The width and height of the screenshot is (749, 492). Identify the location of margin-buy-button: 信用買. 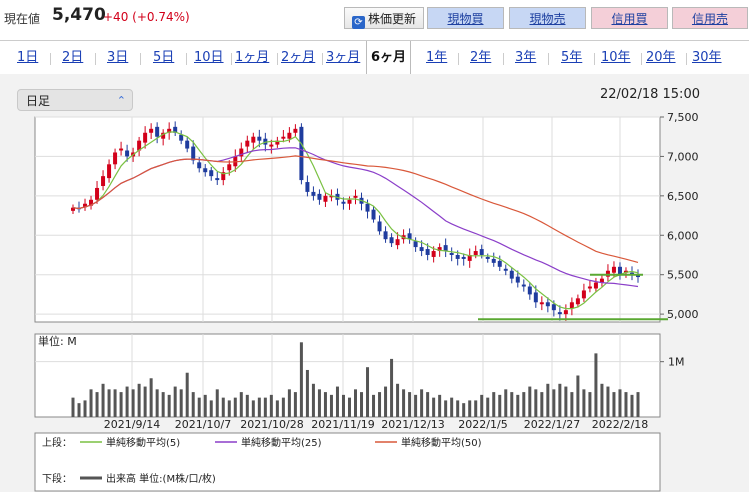
(629, 18).